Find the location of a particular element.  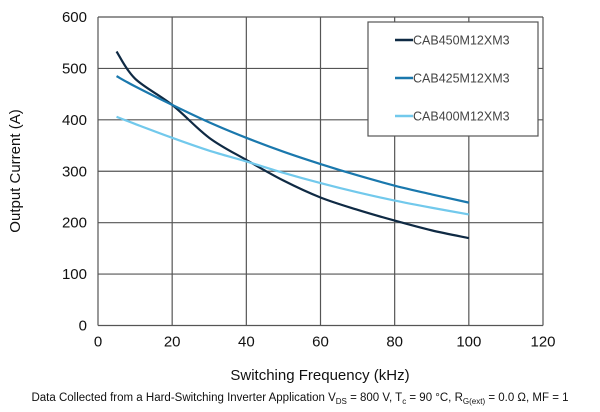

y-axis-label: Output Current (A) is located at coordinates (15, 170).